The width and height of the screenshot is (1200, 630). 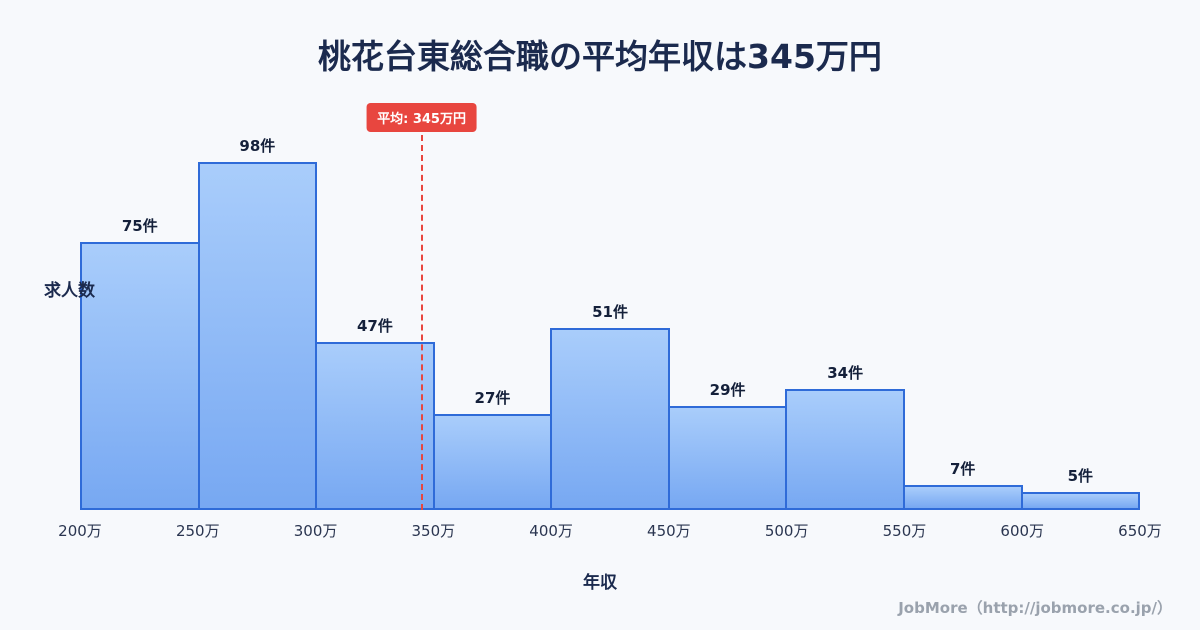 What do you see at coordinates (669, 531) in the screenshot?
I see `x-tick-label: 450万` at bounding box center [669, 531].